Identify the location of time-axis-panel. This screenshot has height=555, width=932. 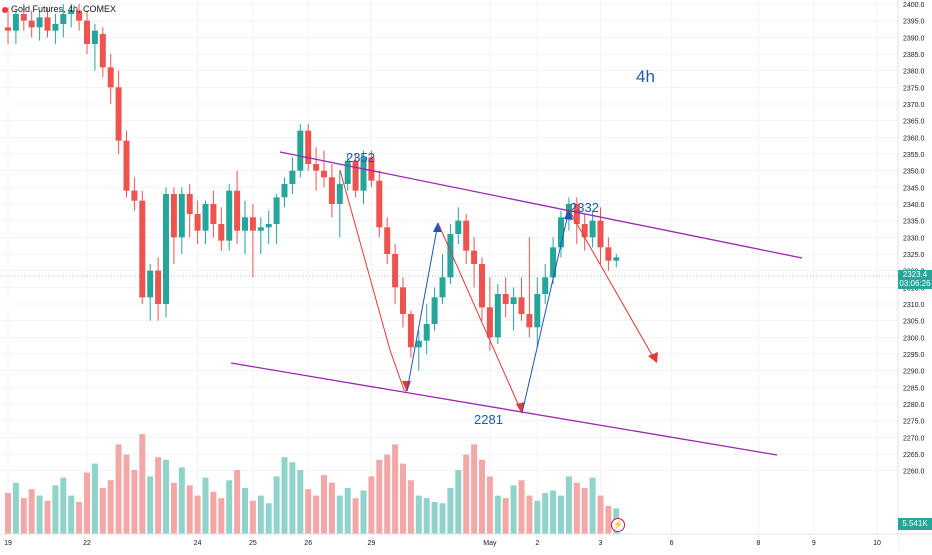
(449, 542).